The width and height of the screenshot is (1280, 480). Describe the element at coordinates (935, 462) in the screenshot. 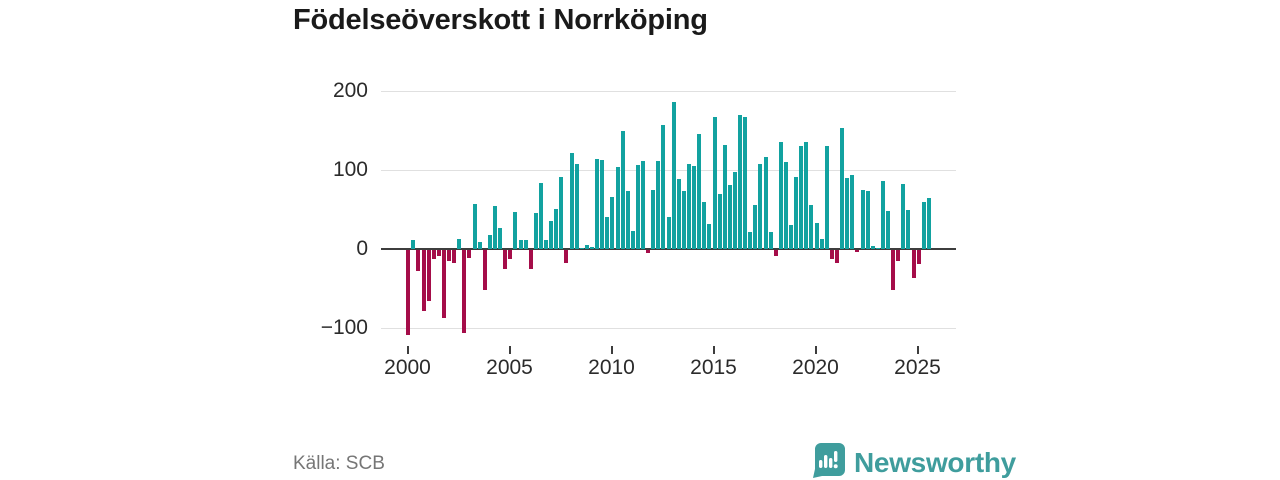

I see `newsworthy-logo-text: Newsworthy` at that location.